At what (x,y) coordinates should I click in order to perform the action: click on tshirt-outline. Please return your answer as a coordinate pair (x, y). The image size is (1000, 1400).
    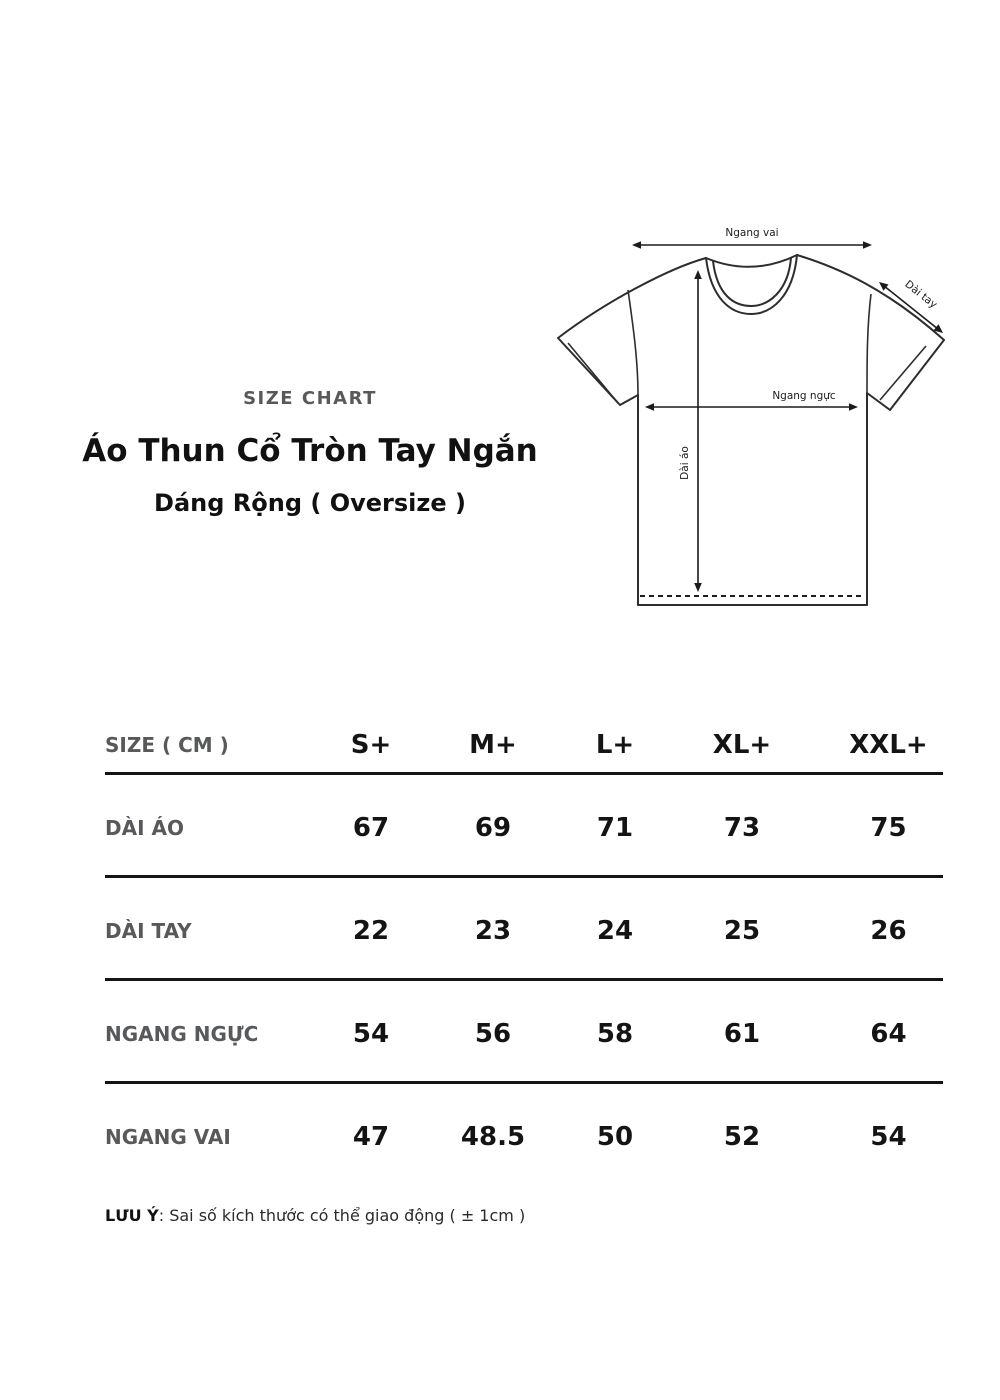
    Looking at the image, I should click on (751, 430).